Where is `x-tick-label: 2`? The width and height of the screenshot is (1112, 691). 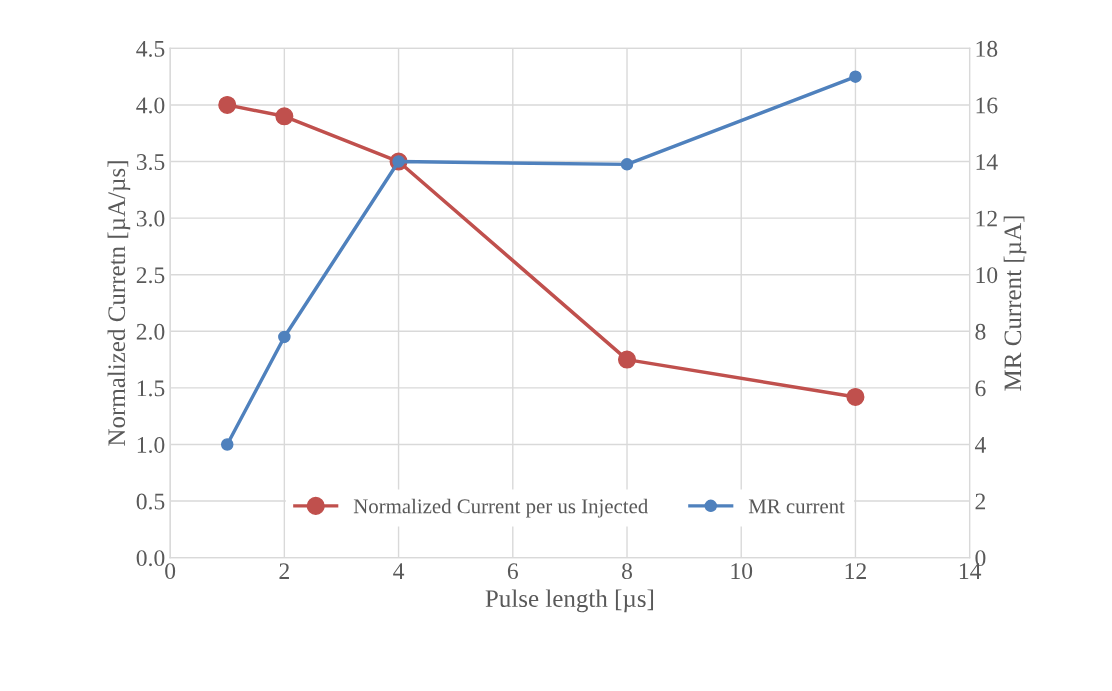
x-tick-label: 2 is located at coordinates (284, 571).